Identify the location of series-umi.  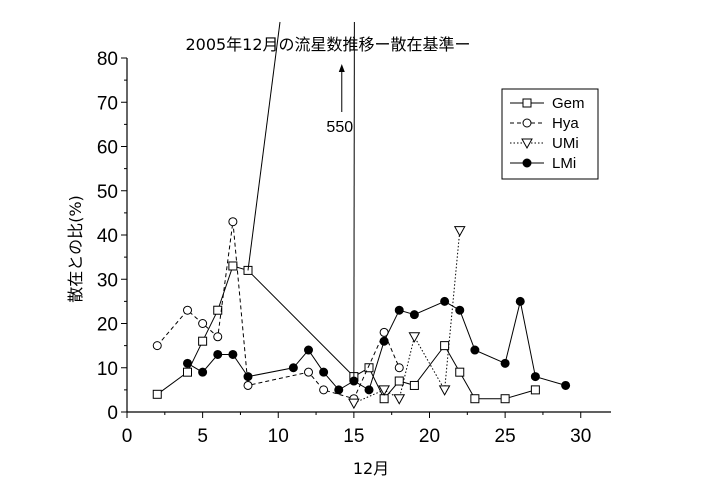
(407, 318).